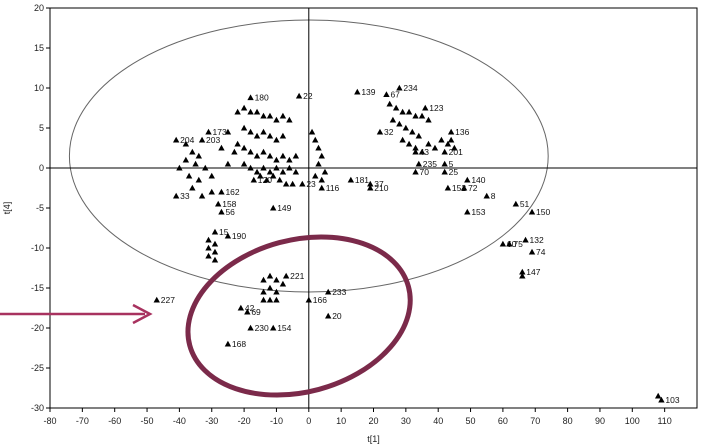  Describe the element at coordinates (284, 208) in the screenshot. I see `point-label: 149` at that location.